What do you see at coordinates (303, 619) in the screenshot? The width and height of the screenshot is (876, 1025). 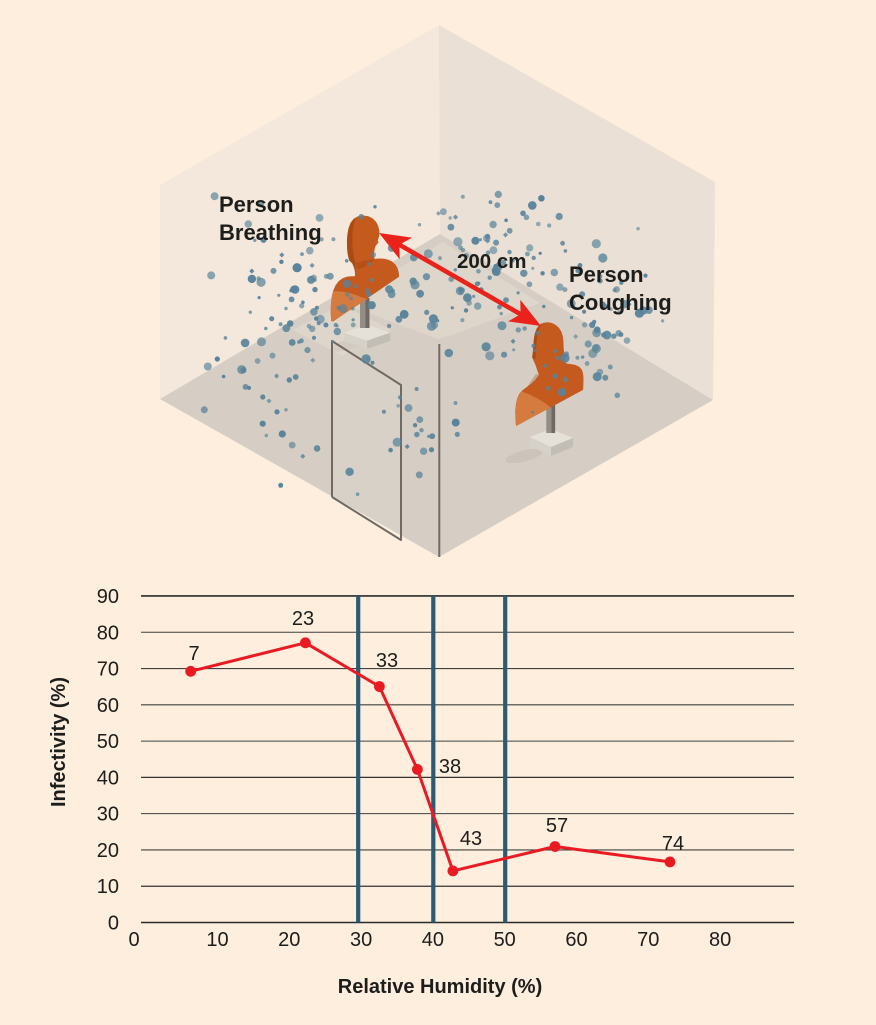 I see `svg-text: 23` at bounding box center [303, 619].